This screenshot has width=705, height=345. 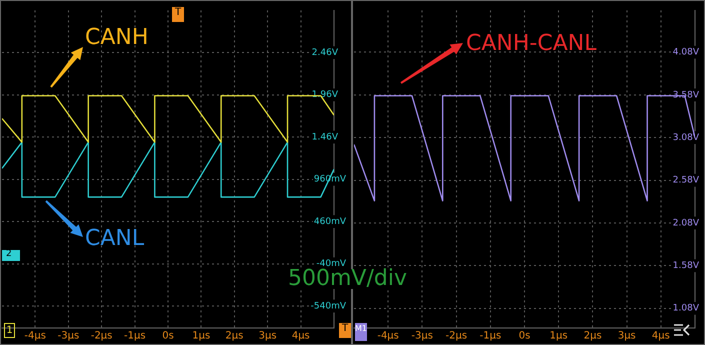 I want to click on annotation: 500mV/div, so click(x=347, y=278).